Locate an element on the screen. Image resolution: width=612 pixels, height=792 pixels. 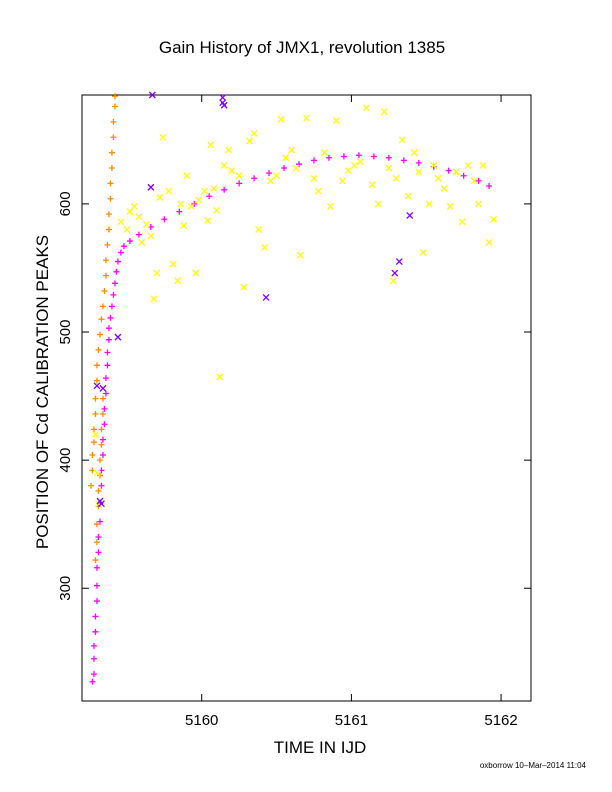
y-tick-label: 500 is located at coordinates (65, 332).